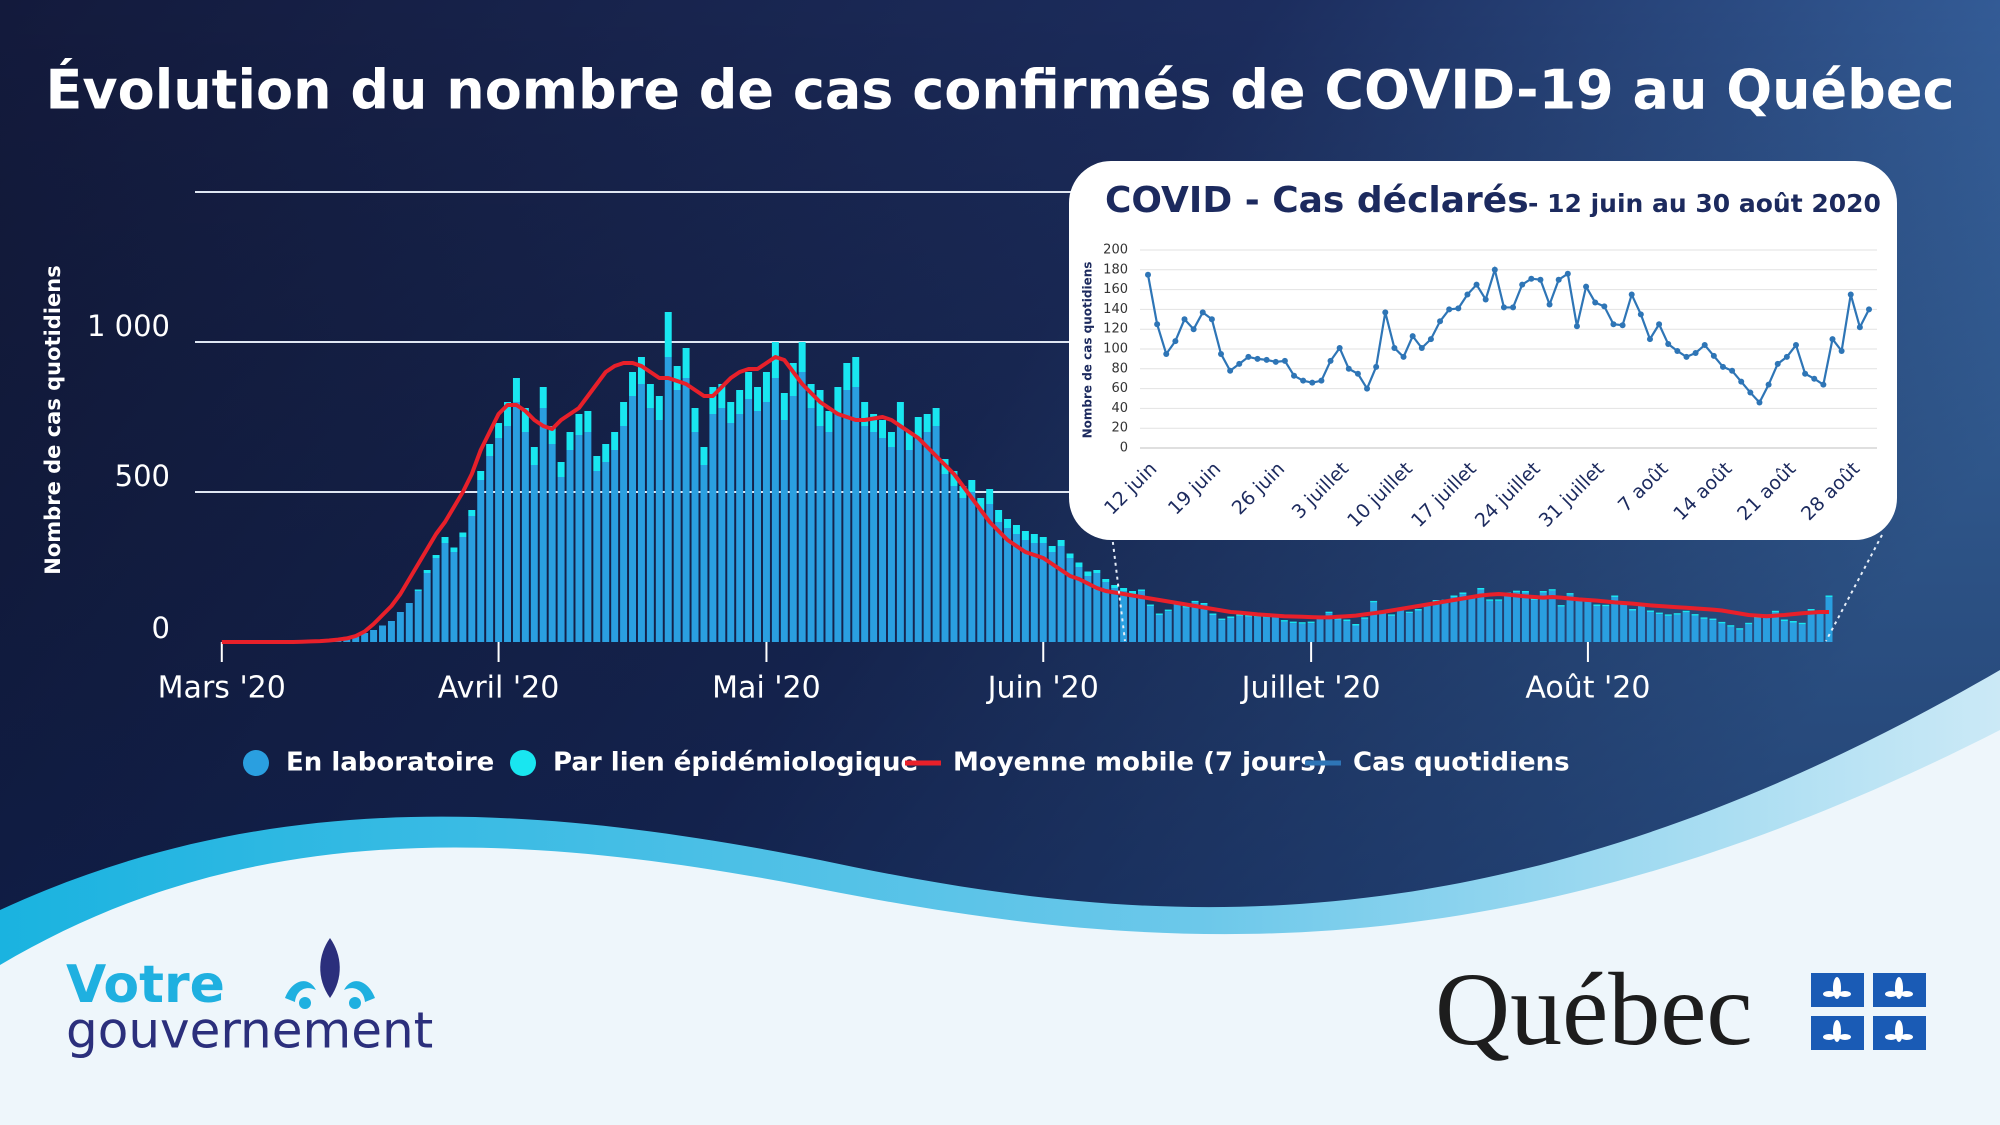 This screenshot has height=1125, width=2000. Describe the element at coordinates (1115, 349) in the screenshot. I see `inset-y-tick-label: 100` at that location.